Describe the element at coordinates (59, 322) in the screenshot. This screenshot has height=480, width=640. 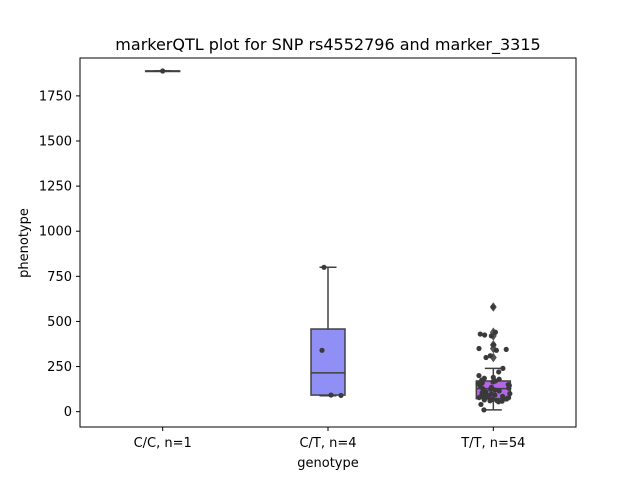
I see `y-tick-label: 500` at that location.